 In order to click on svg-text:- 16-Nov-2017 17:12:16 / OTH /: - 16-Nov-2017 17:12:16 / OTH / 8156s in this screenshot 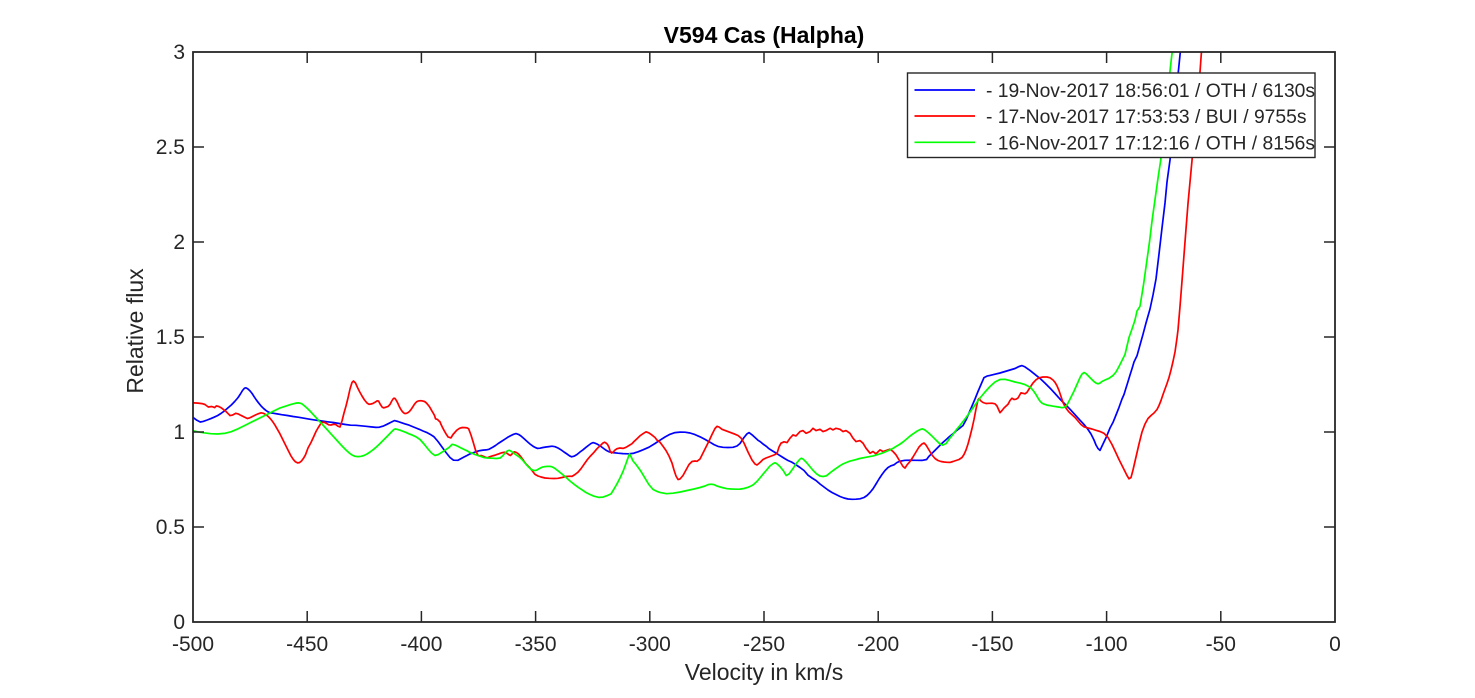, I will do `click(1150, 143)`.